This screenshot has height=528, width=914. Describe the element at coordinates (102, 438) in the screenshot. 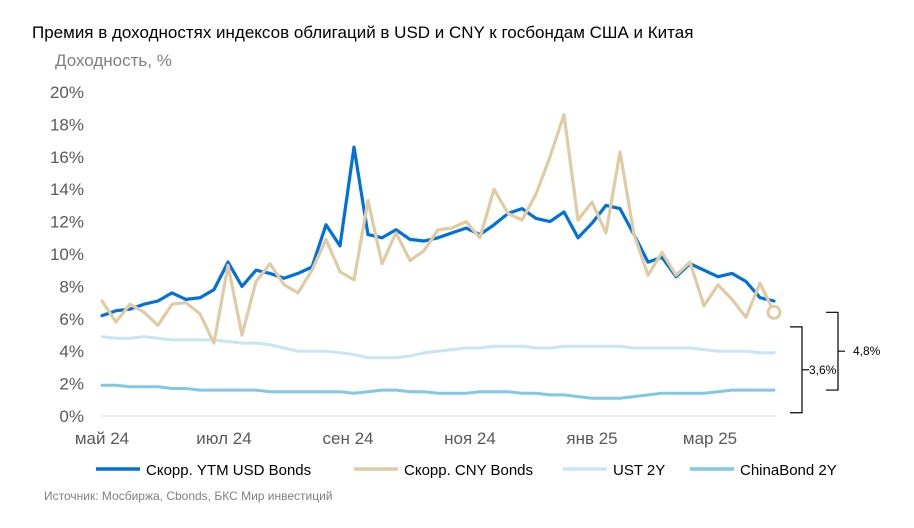

I see `x-tick-label: май 24` at that location.